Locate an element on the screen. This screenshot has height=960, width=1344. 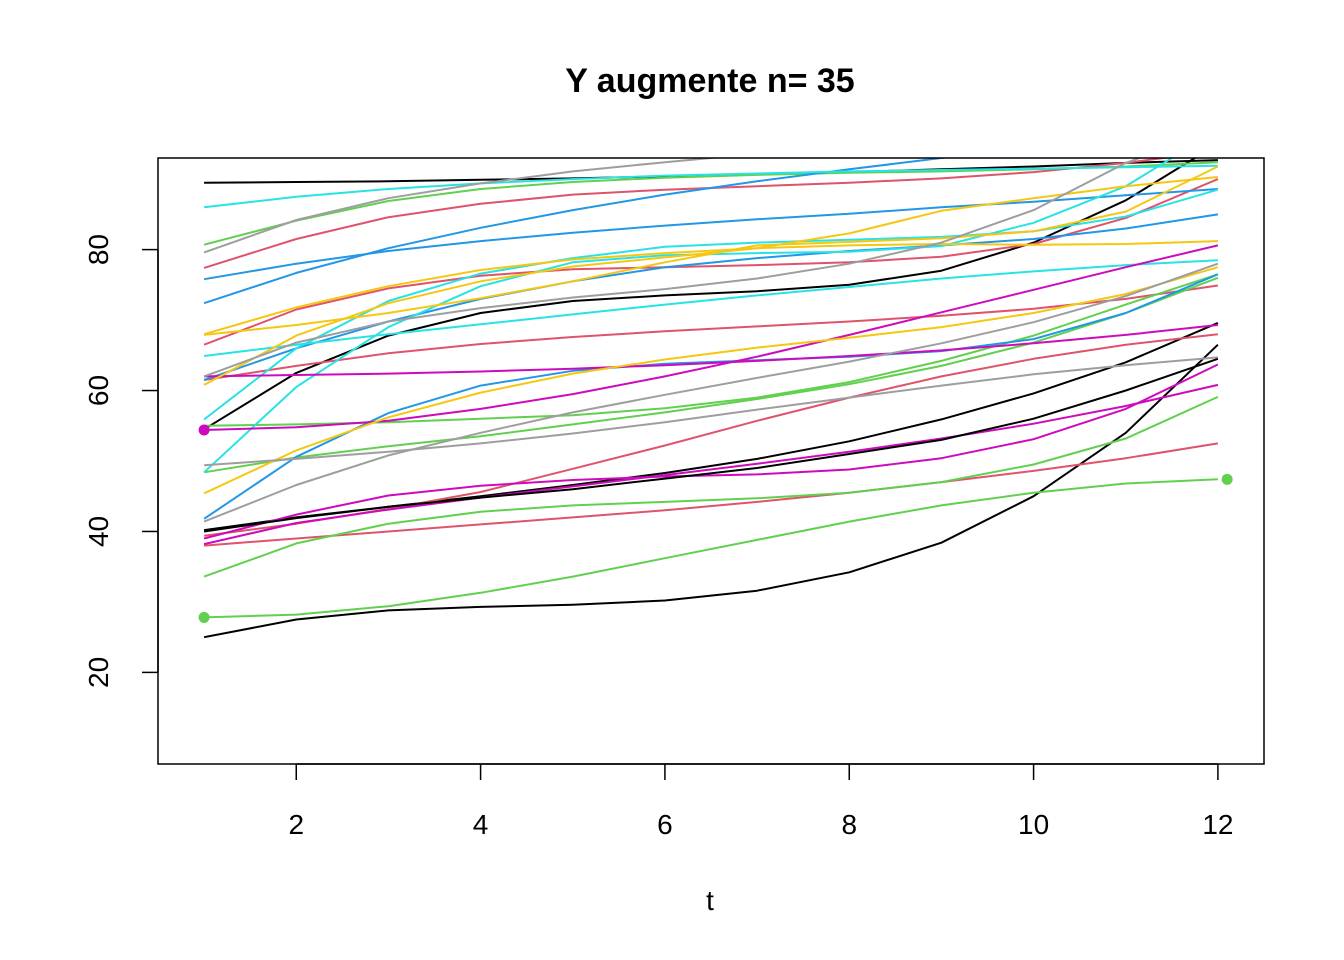
x-tick-label: 2 is located at coordinates (296, 824).